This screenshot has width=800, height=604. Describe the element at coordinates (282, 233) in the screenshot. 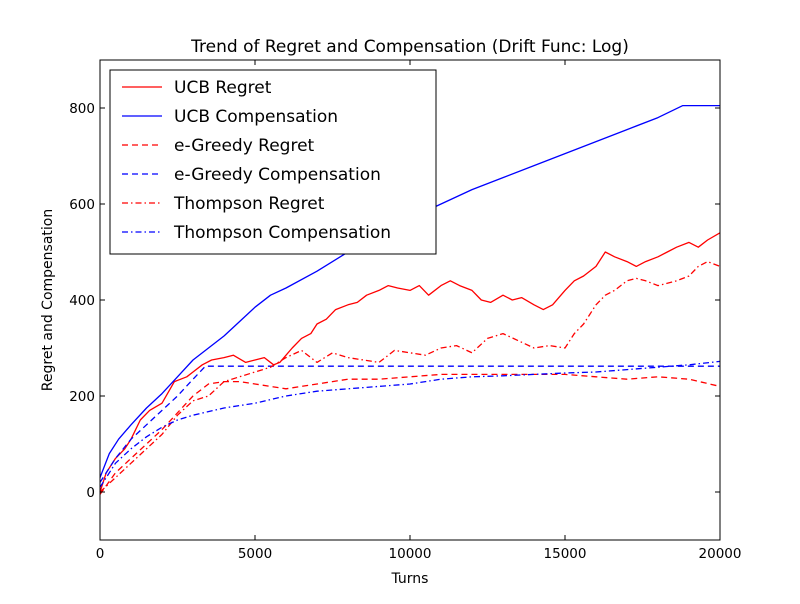

I see `legend-label-5: Thompson Compensation` at that location.